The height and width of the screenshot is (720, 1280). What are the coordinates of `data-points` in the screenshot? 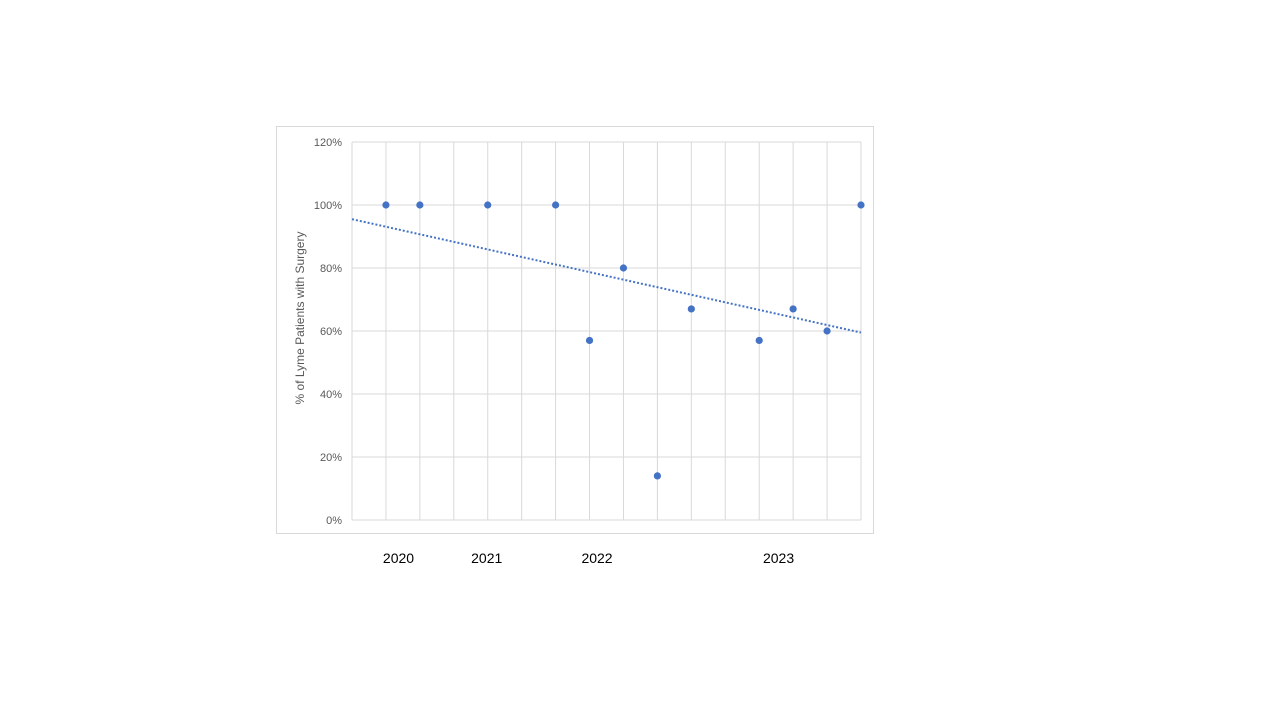 It's located at (623, 340).